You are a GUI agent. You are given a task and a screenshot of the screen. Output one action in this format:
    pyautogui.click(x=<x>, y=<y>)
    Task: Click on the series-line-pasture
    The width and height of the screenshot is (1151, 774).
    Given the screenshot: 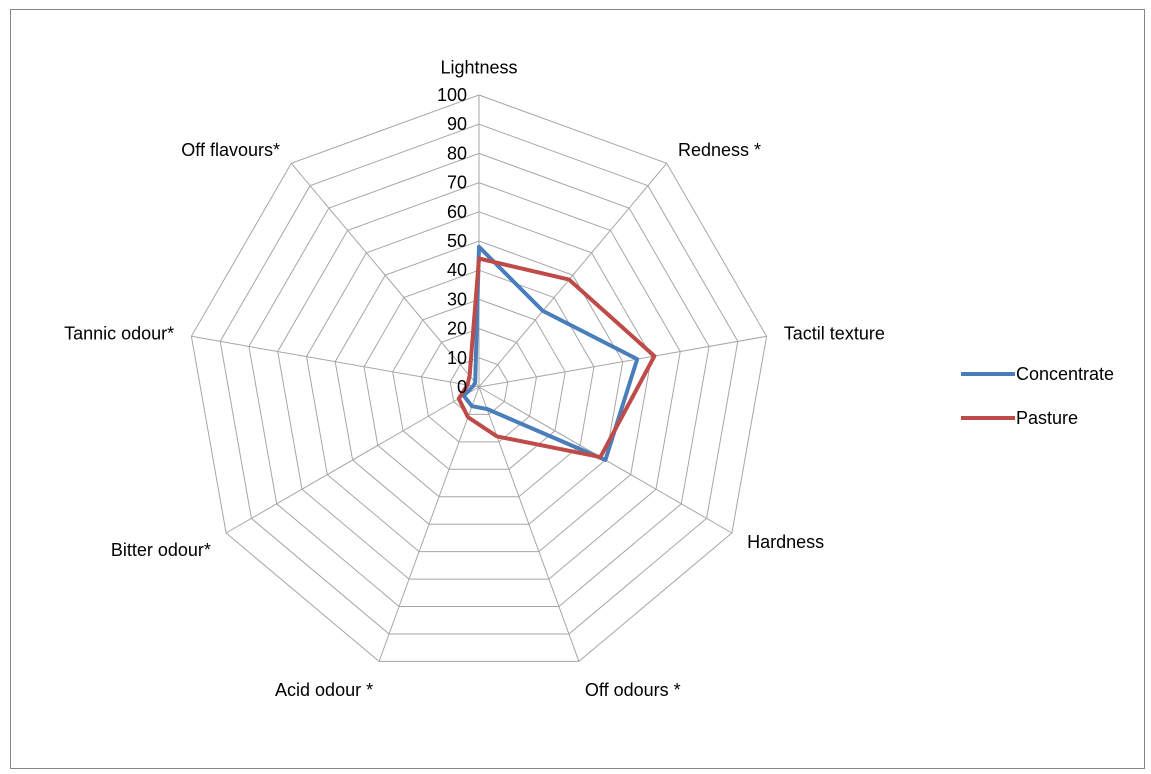 What is the action you would take?
    pyautogui.click(x=556, y=358)
    